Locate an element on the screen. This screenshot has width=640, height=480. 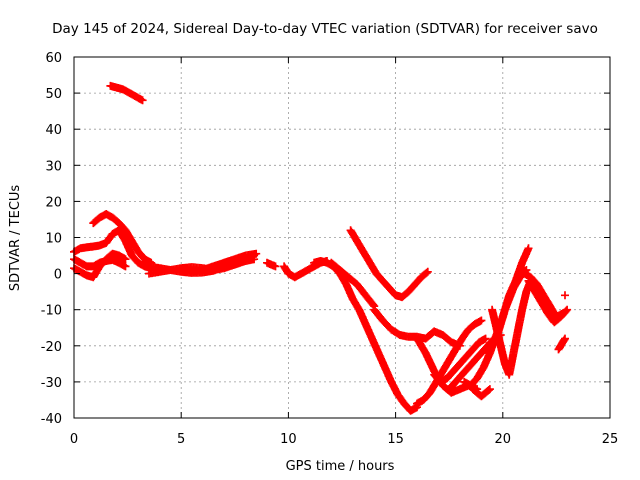
y-tick-label: 50 is located at coordinates (53, 94).